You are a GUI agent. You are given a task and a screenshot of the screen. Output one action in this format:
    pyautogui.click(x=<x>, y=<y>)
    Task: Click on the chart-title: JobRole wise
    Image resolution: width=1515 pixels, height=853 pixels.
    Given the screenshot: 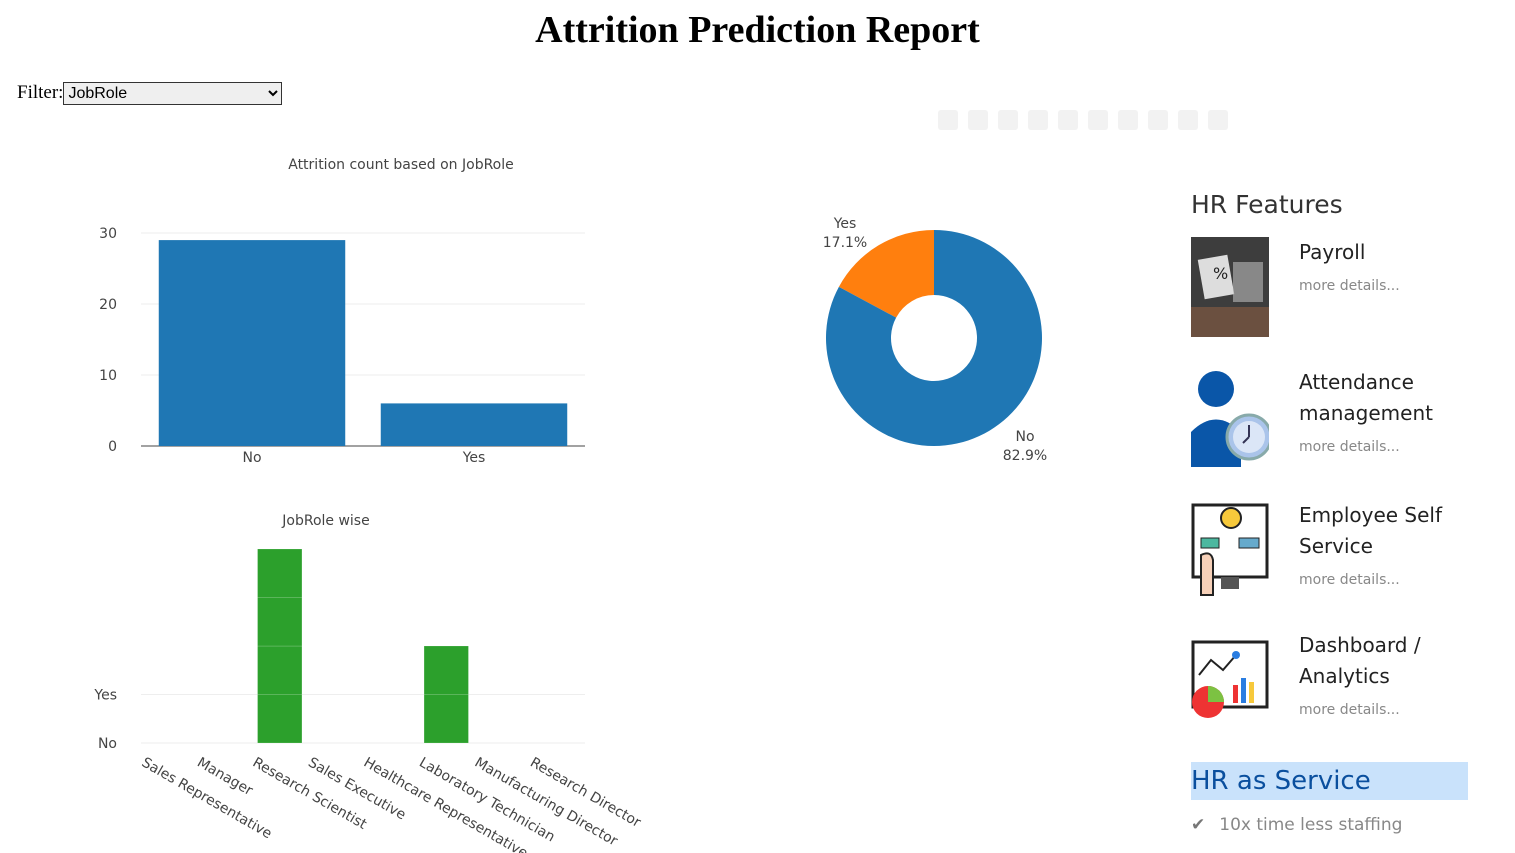 What is the action you would take?
    pyautogui.click(x=325, y=521)
    